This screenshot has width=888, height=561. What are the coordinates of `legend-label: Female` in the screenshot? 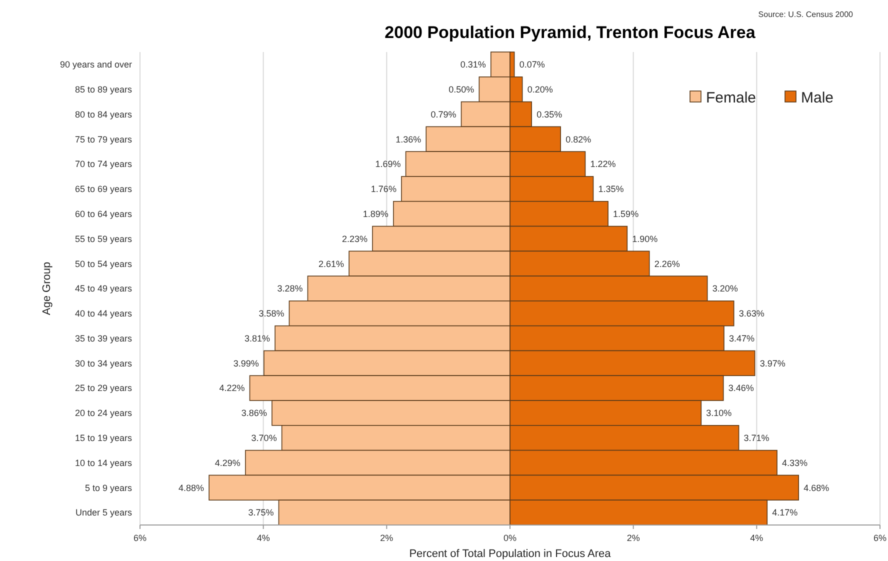 It's located at (731, 97).